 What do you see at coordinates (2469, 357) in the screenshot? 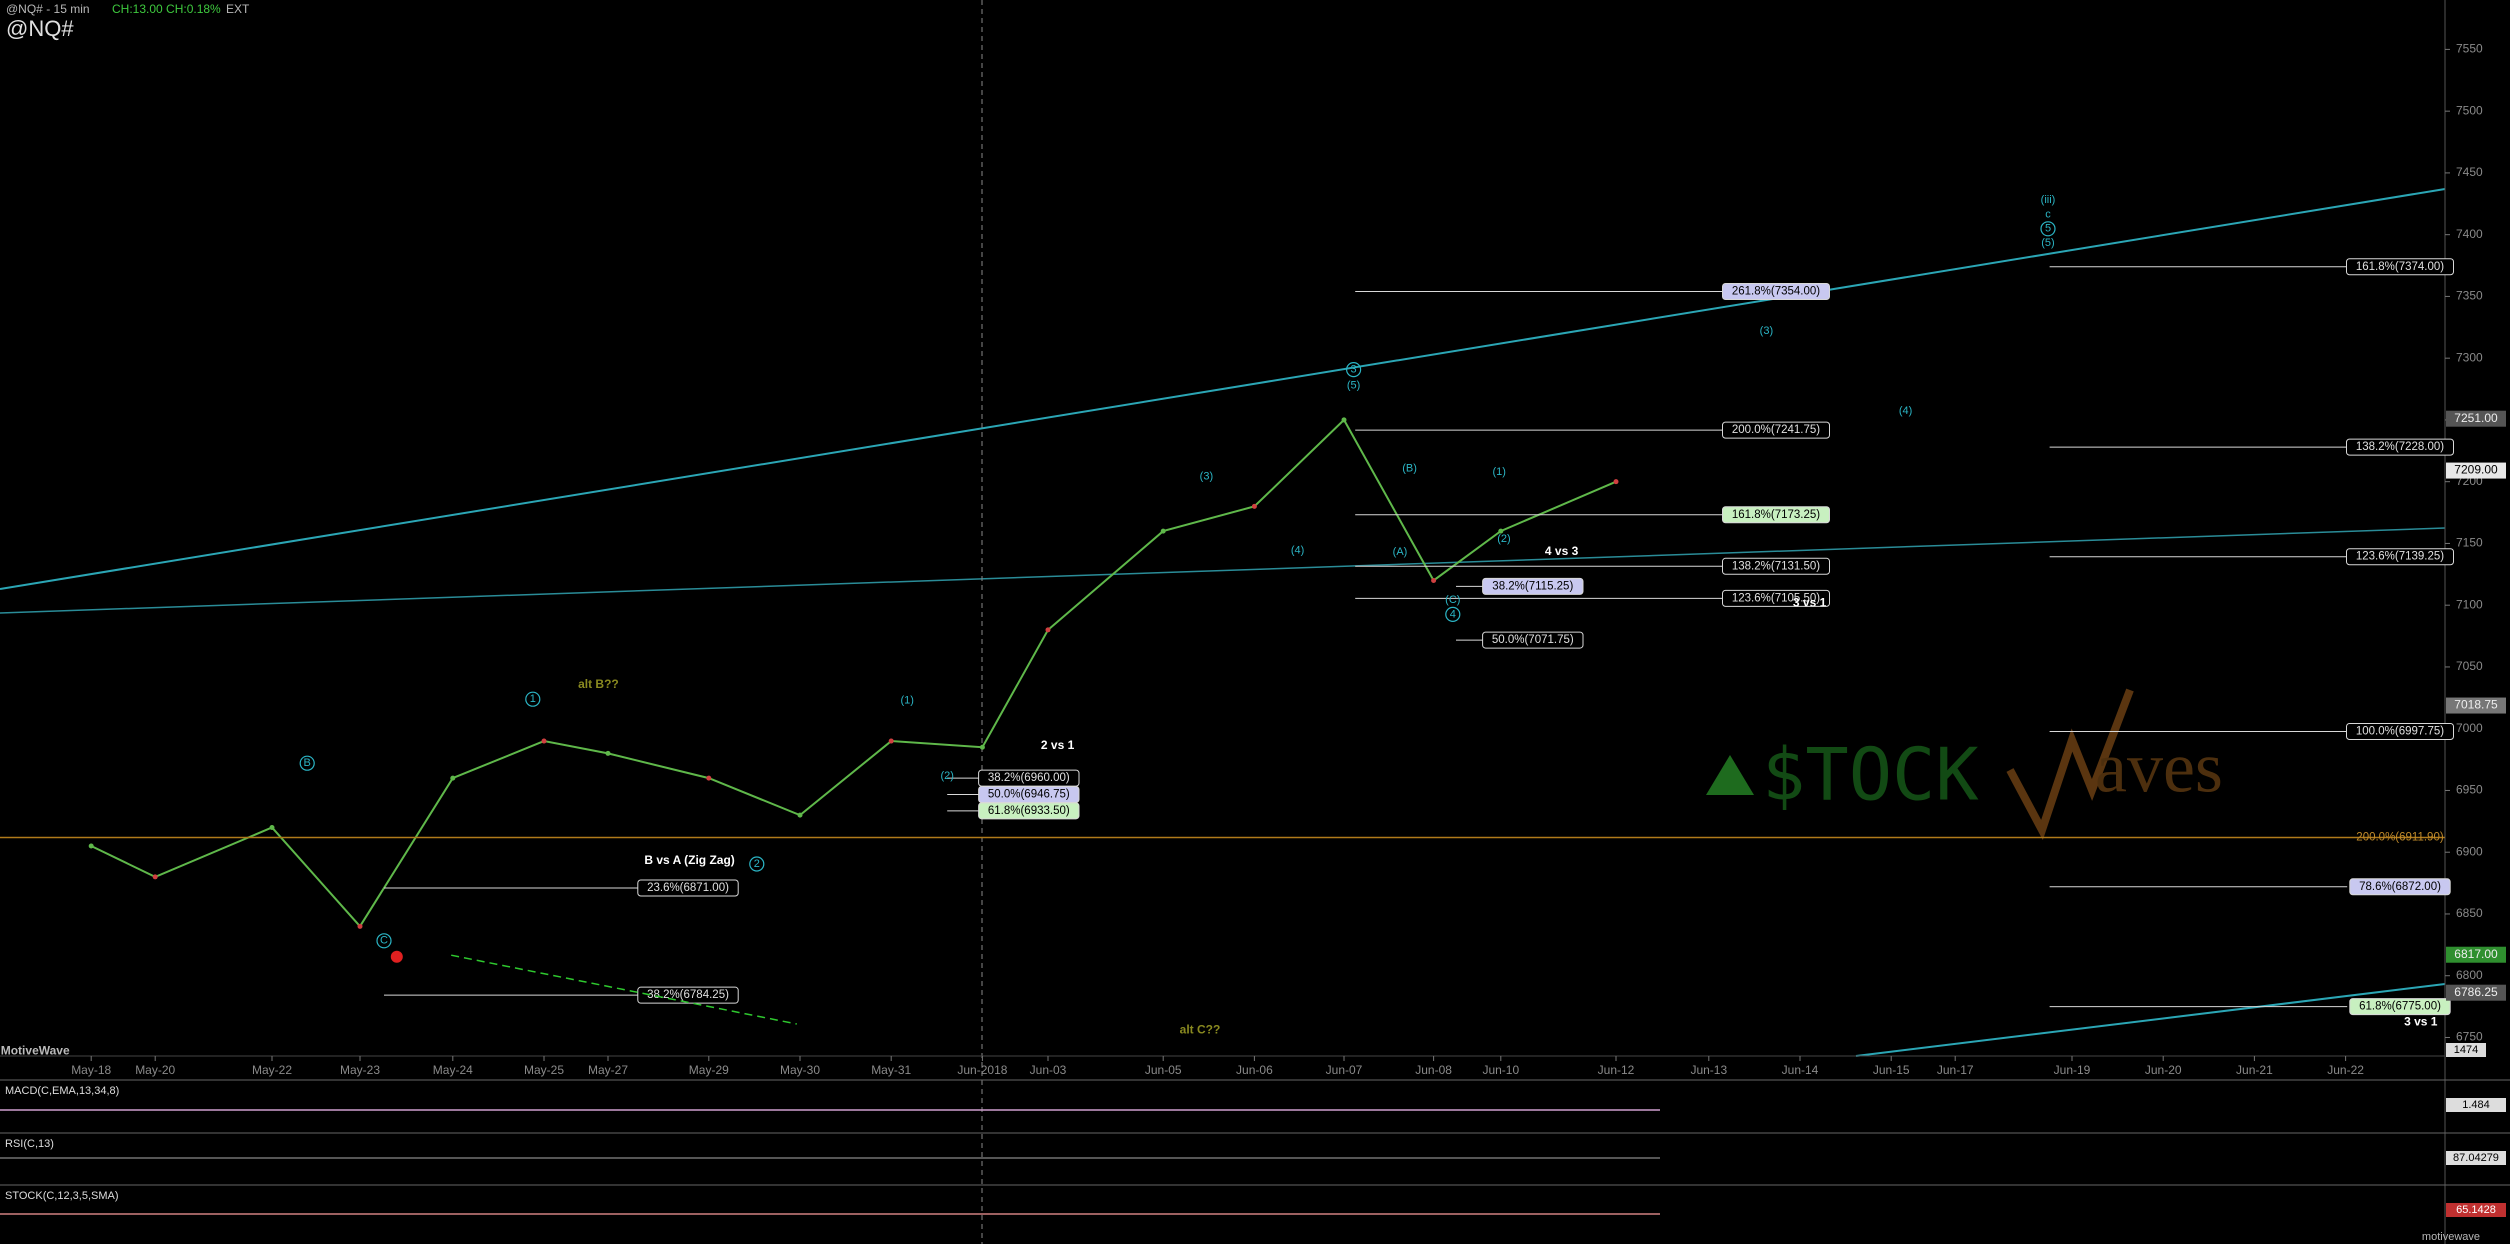
I see `y-tick-label: 7300` at bounding box center [2469, 357].